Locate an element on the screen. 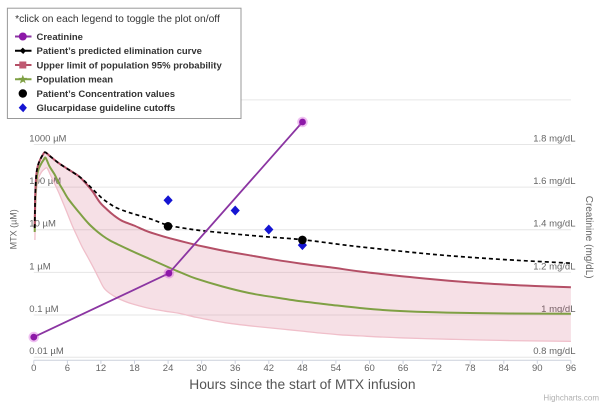 The image size is (611, 414). svg-text: 0.8 mg/dL is located at coordinates (554, 351).